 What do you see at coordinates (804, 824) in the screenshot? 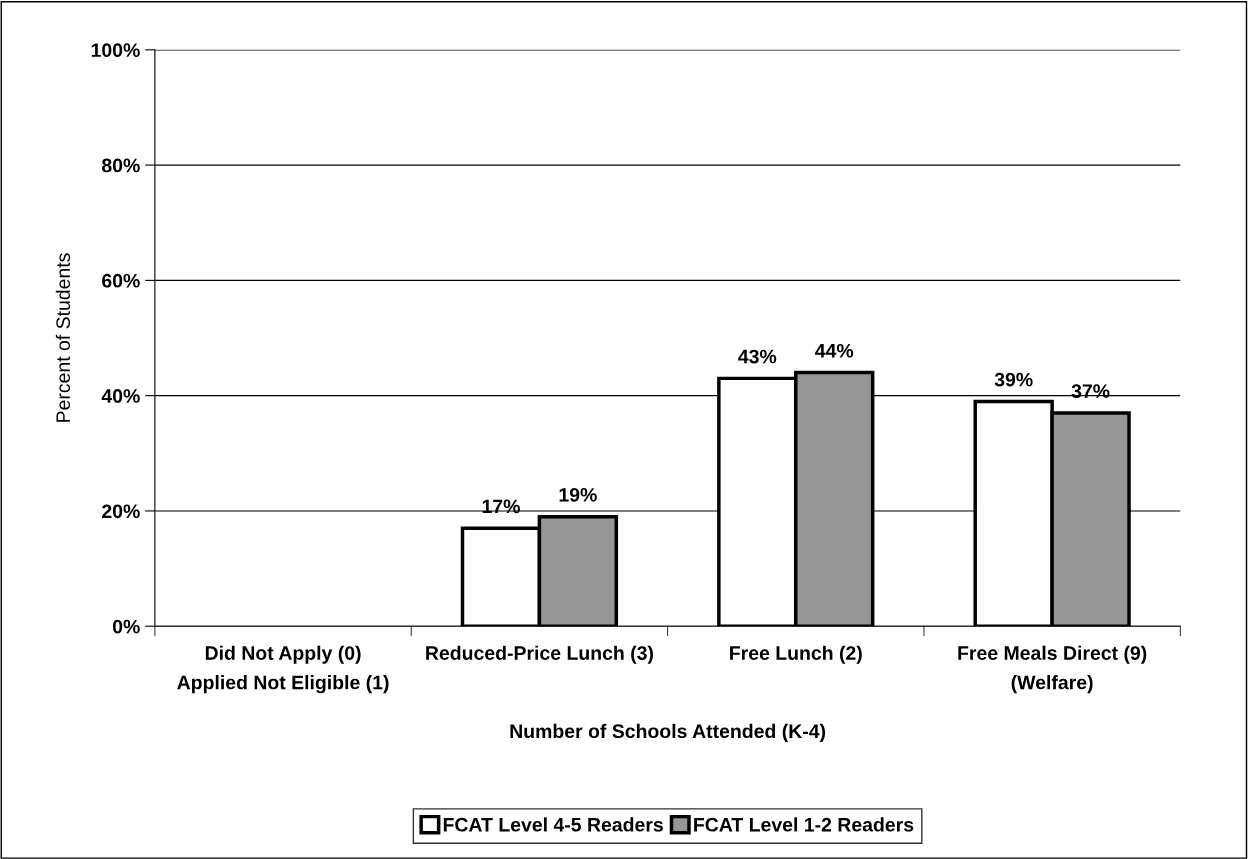
I see `legend-label: FCAT Level 1-2 Readers` at bounding box center [804, 824].